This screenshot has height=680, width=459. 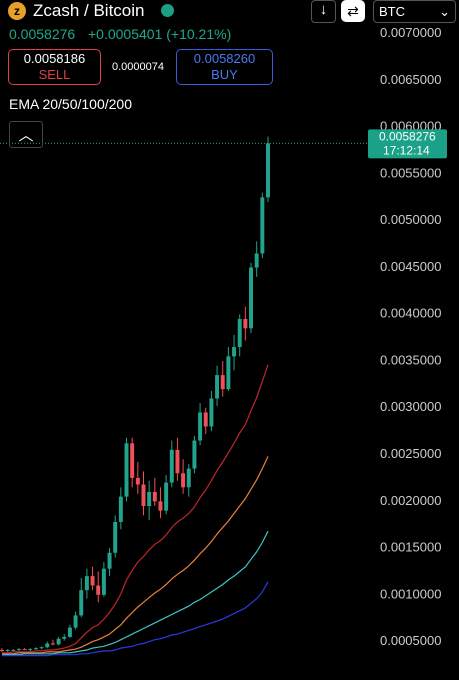 I want to click on y-tick-label: 0.0065000, so click(x=410, y=79).